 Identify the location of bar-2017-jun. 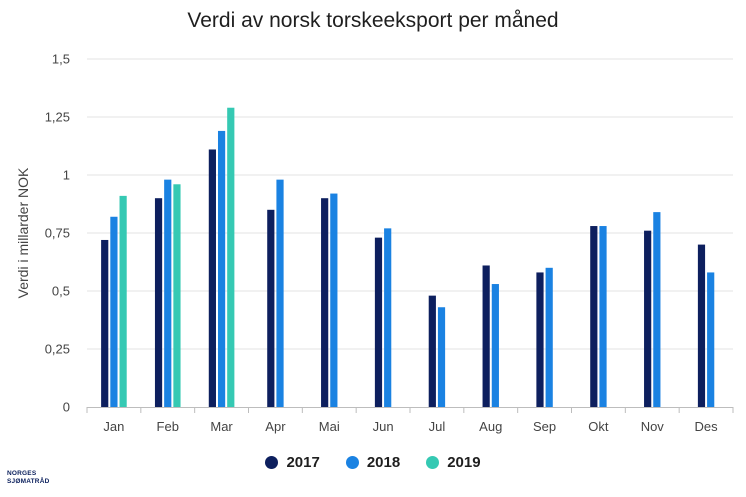
(378, 322).